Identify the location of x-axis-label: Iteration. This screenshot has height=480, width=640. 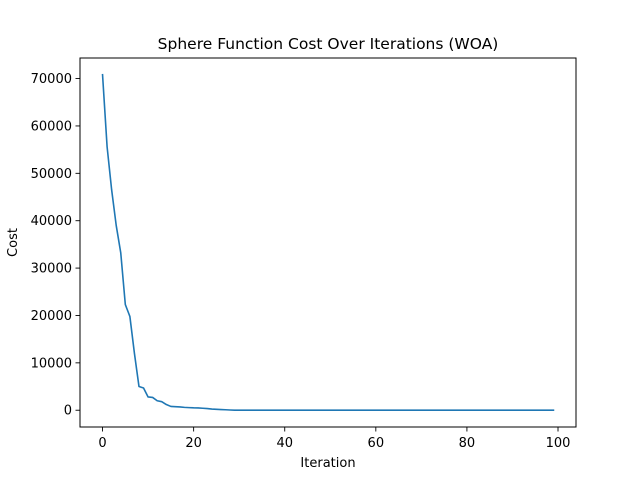
(327, 463).